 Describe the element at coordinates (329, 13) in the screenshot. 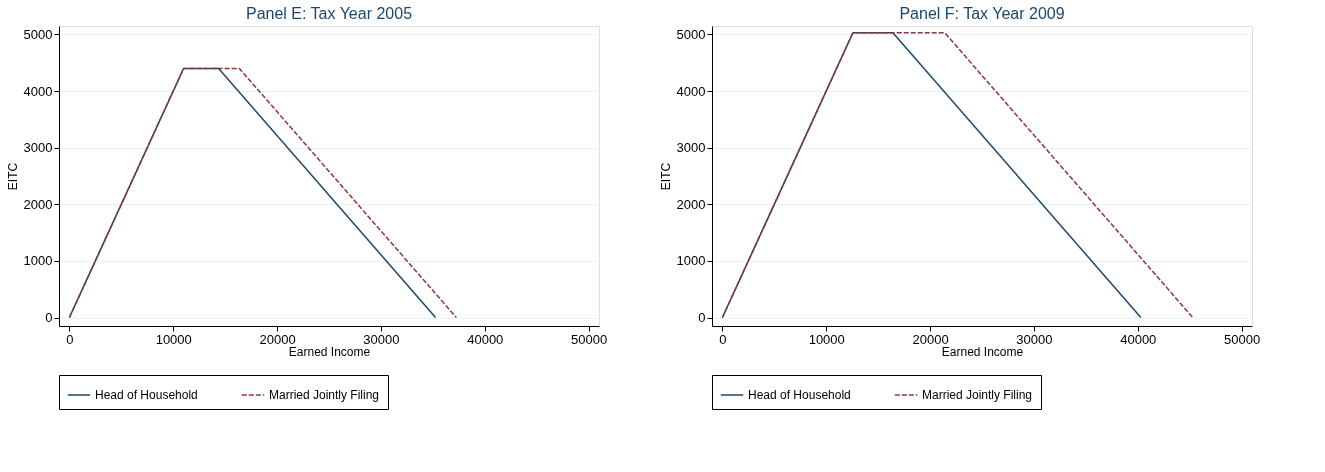

I see `chart-title: Panel E: Tax Year 2005` at that location.